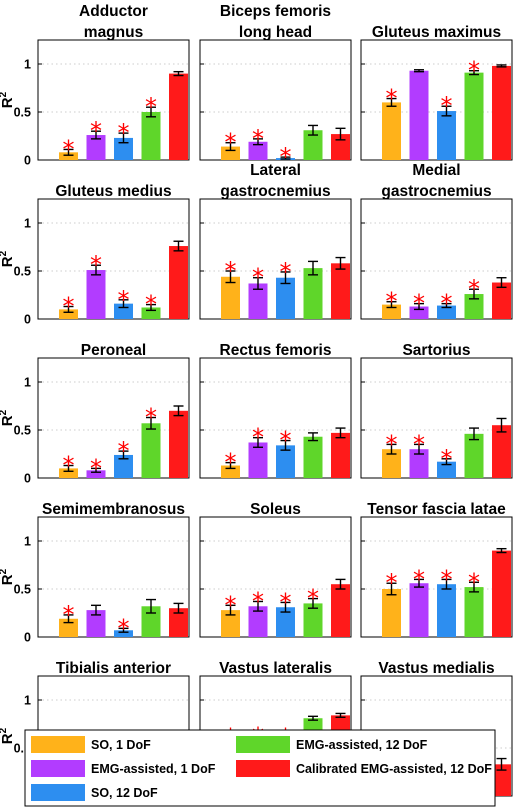 Image resolution: width=520 pixels, height=812 pixels. What do you see at coordinates (436, 410) in the screenshot?
I see `panel-9: Sartorius * * *` at bounding box center [436, 410].